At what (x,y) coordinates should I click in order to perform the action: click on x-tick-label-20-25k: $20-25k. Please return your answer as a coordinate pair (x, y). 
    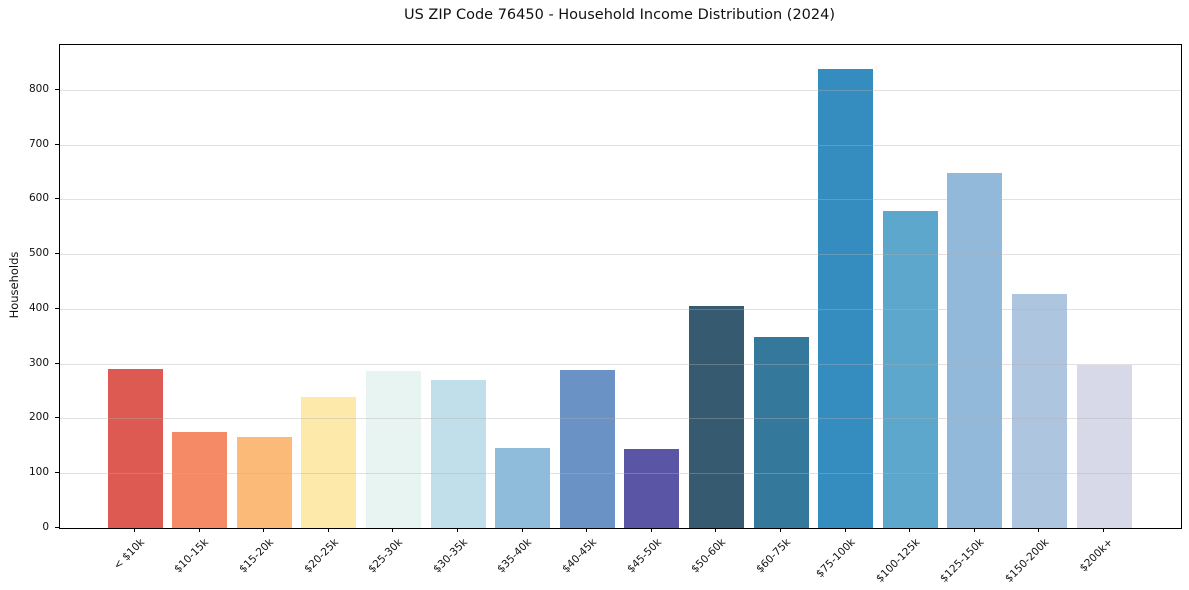
    Looking at the image, I should click on (321, 556).